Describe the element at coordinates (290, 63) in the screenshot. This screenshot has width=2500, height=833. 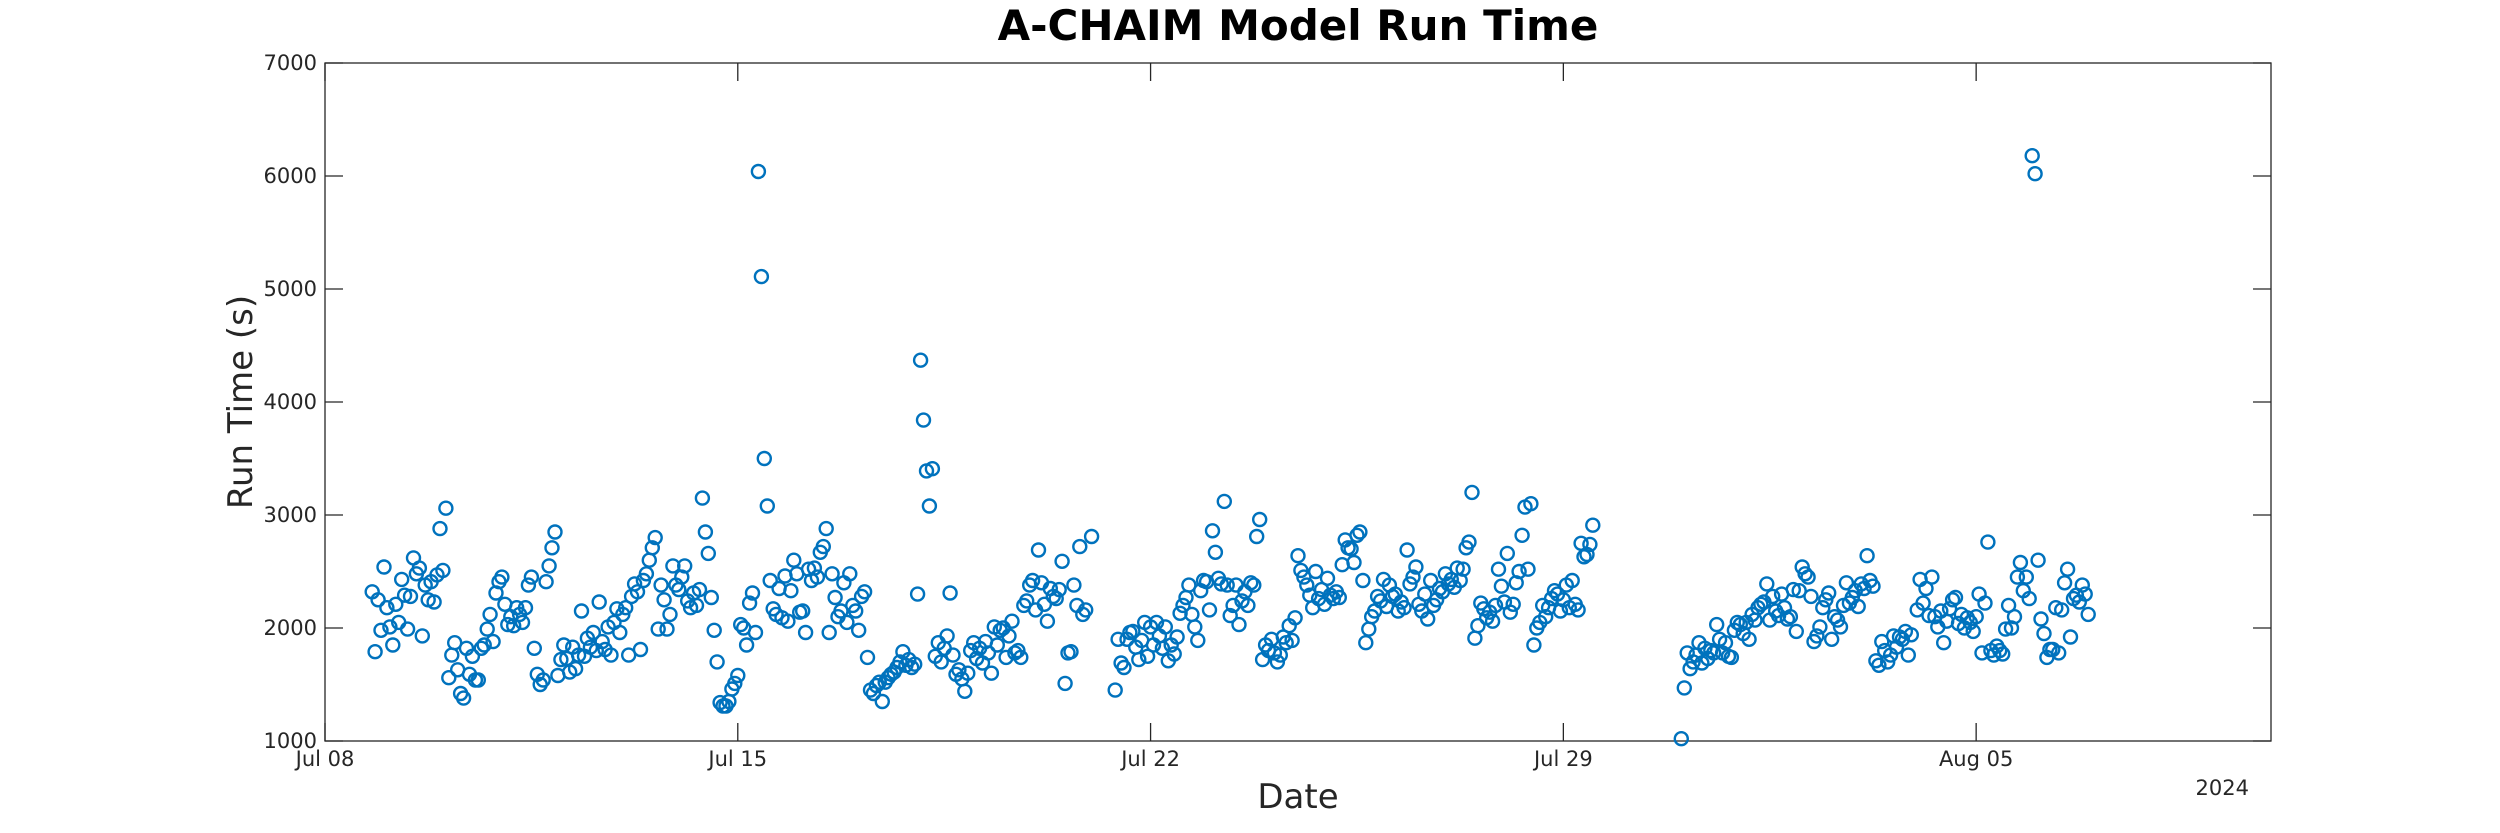
I see `y-tick-label: 7000` at that location.